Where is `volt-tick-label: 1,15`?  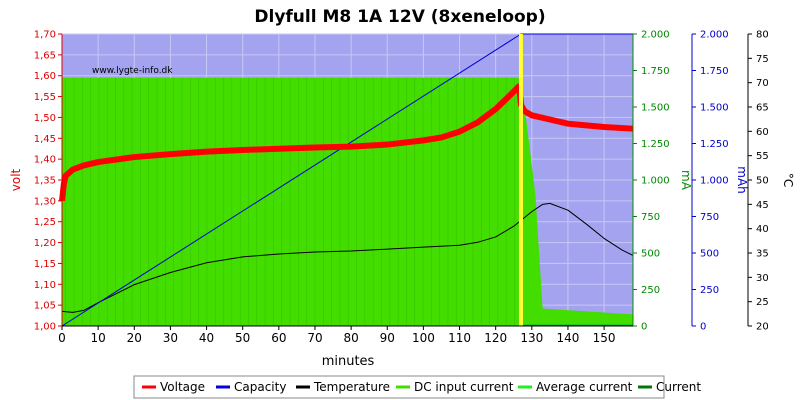
volt-tick-label: 1,15 is located at coordinates (45, 264).